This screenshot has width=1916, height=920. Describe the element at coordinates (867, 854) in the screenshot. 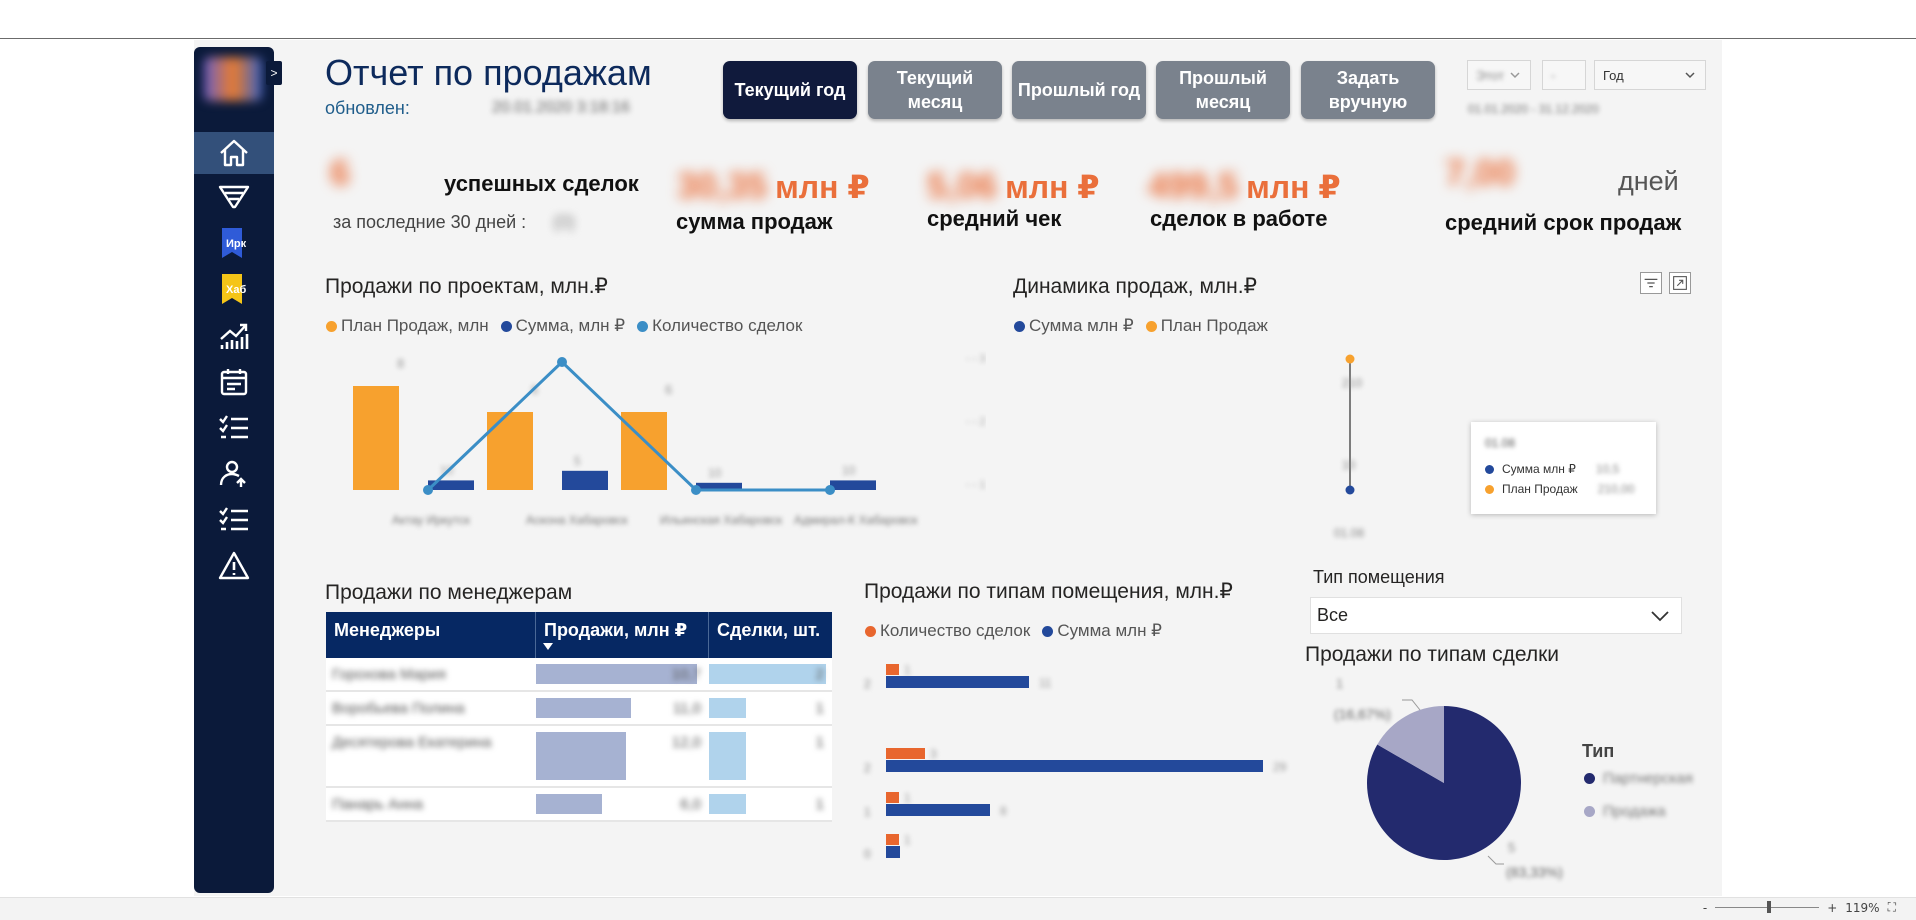

I see `y-tick-3: 0` at that location.